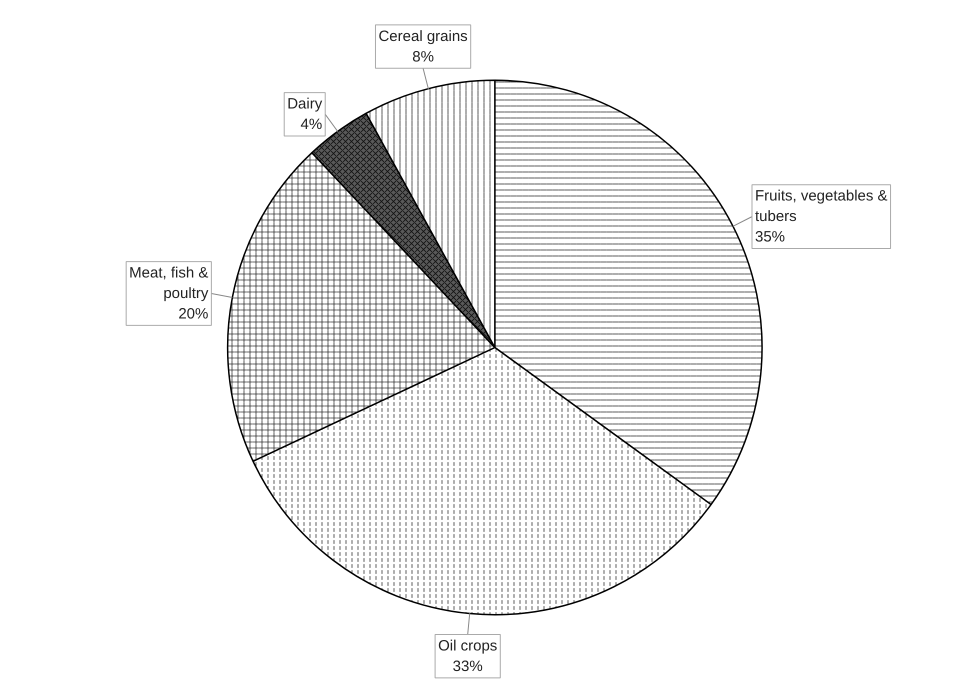 The image size is (970, 694). What do you see at coordinates (305, 104) in the screenshot?
I see `slice-label: Dairy` at bounding box center [305, 104].